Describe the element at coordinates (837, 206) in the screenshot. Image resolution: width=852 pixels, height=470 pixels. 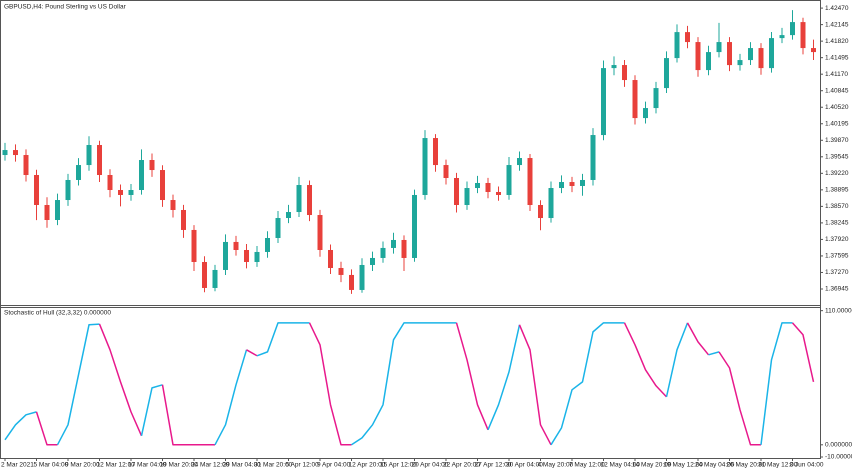
I see `y-tick-label: 1.38570` at that location.